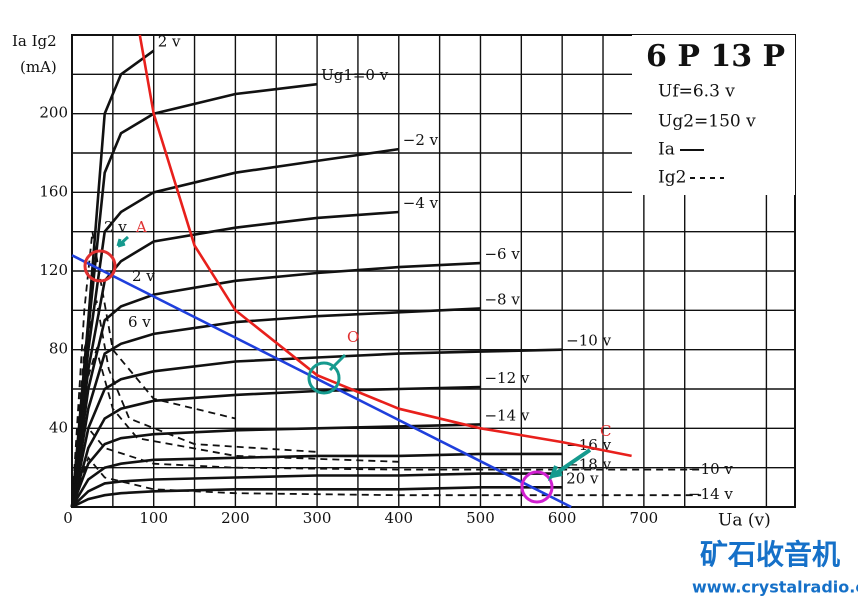 This screenshot has height=604, width=858. I want to click on y-tick-label: 160, so click(53, 191).